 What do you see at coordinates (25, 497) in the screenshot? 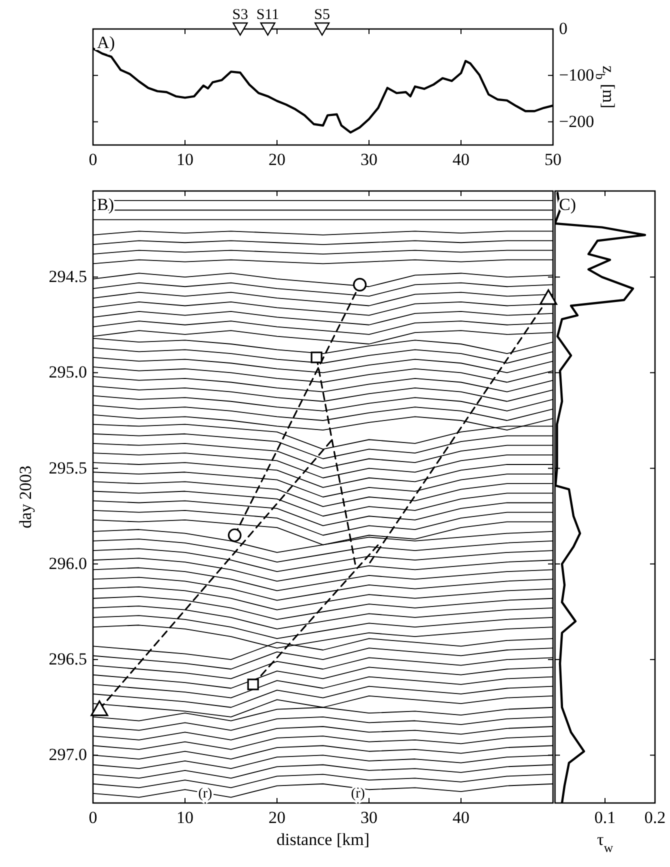
I see `y-axis-title: day 2003` at bounding box center [25, 497].